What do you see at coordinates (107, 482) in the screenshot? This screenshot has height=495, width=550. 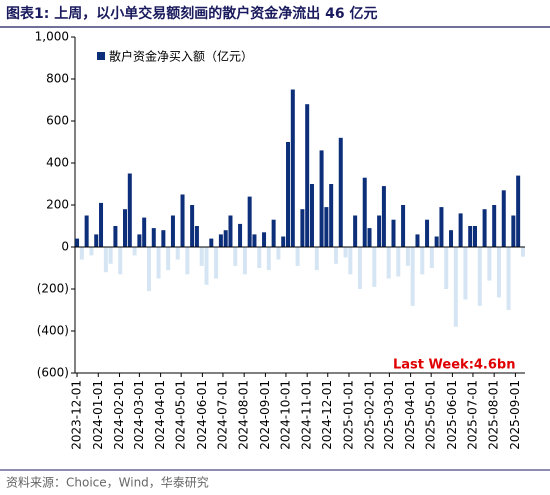 I see `source: 资料来源：Choice，Wind，华泰研究` at bounding box center [107, 482].